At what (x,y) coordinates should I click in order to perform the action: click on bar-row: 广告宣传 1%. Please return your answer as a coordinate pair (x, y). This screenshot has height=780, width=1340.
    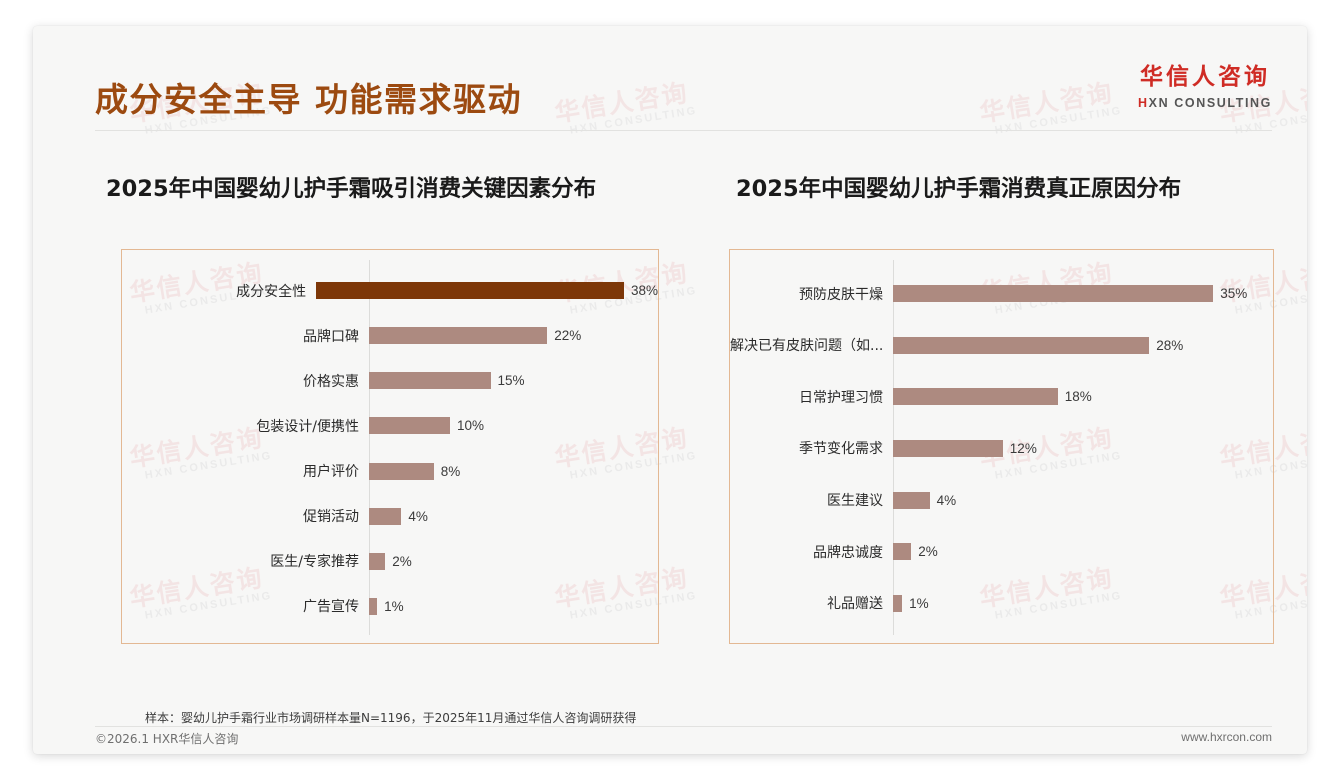
    Looking at the image, I should click on (390, 606).